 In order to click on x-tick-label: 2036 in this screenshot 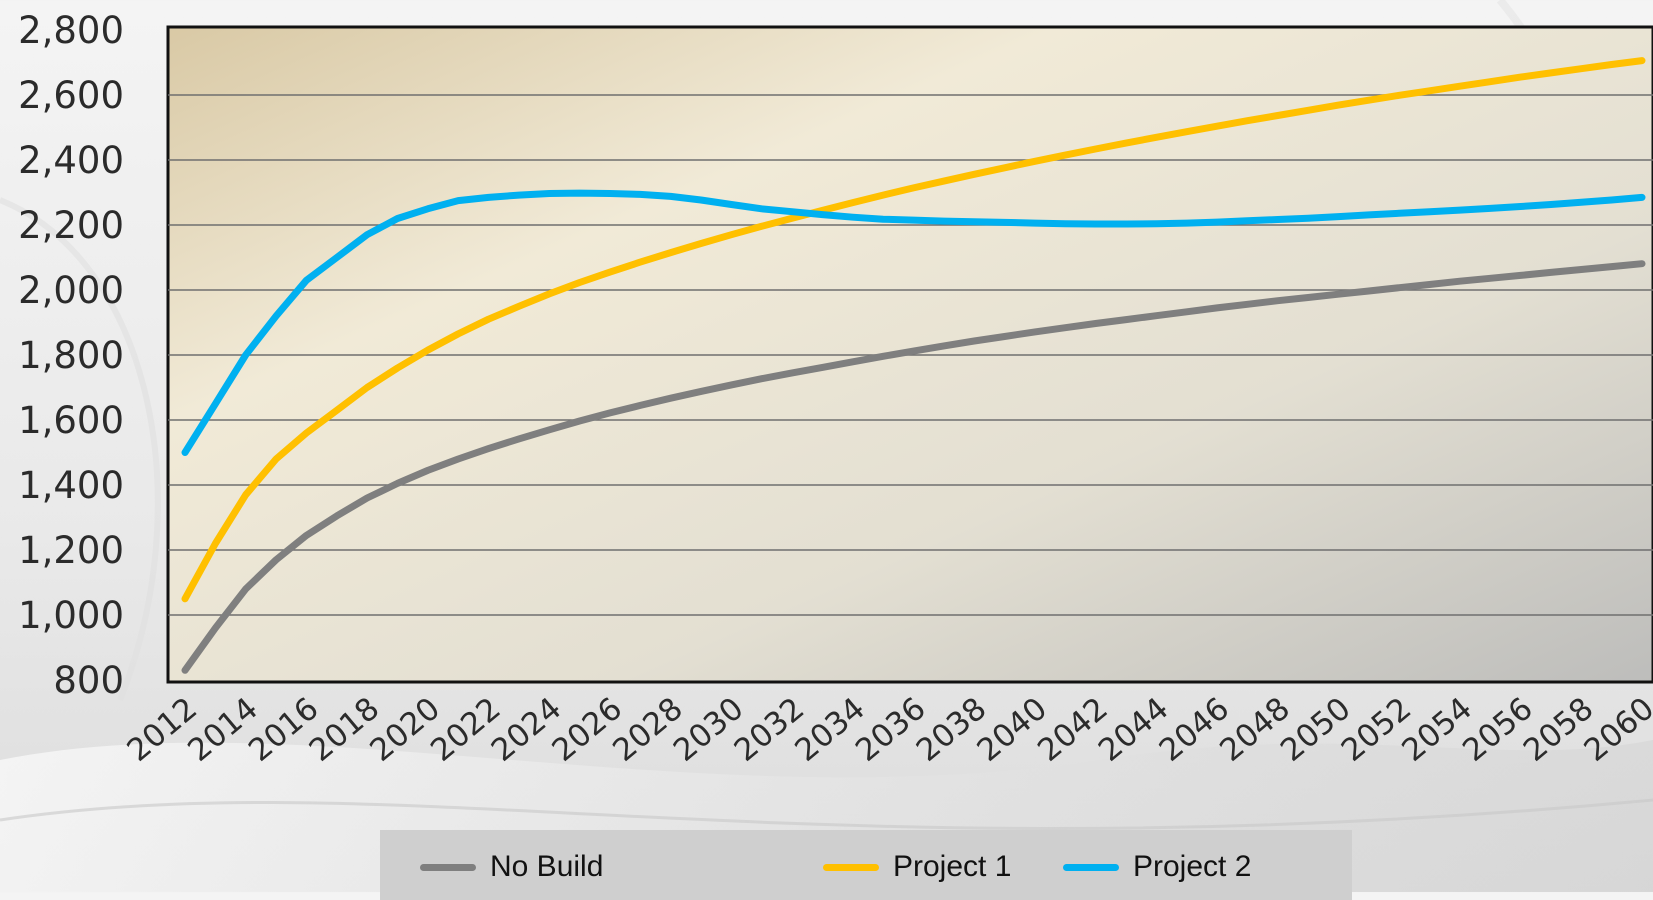, I will do `click(891, 730)`.